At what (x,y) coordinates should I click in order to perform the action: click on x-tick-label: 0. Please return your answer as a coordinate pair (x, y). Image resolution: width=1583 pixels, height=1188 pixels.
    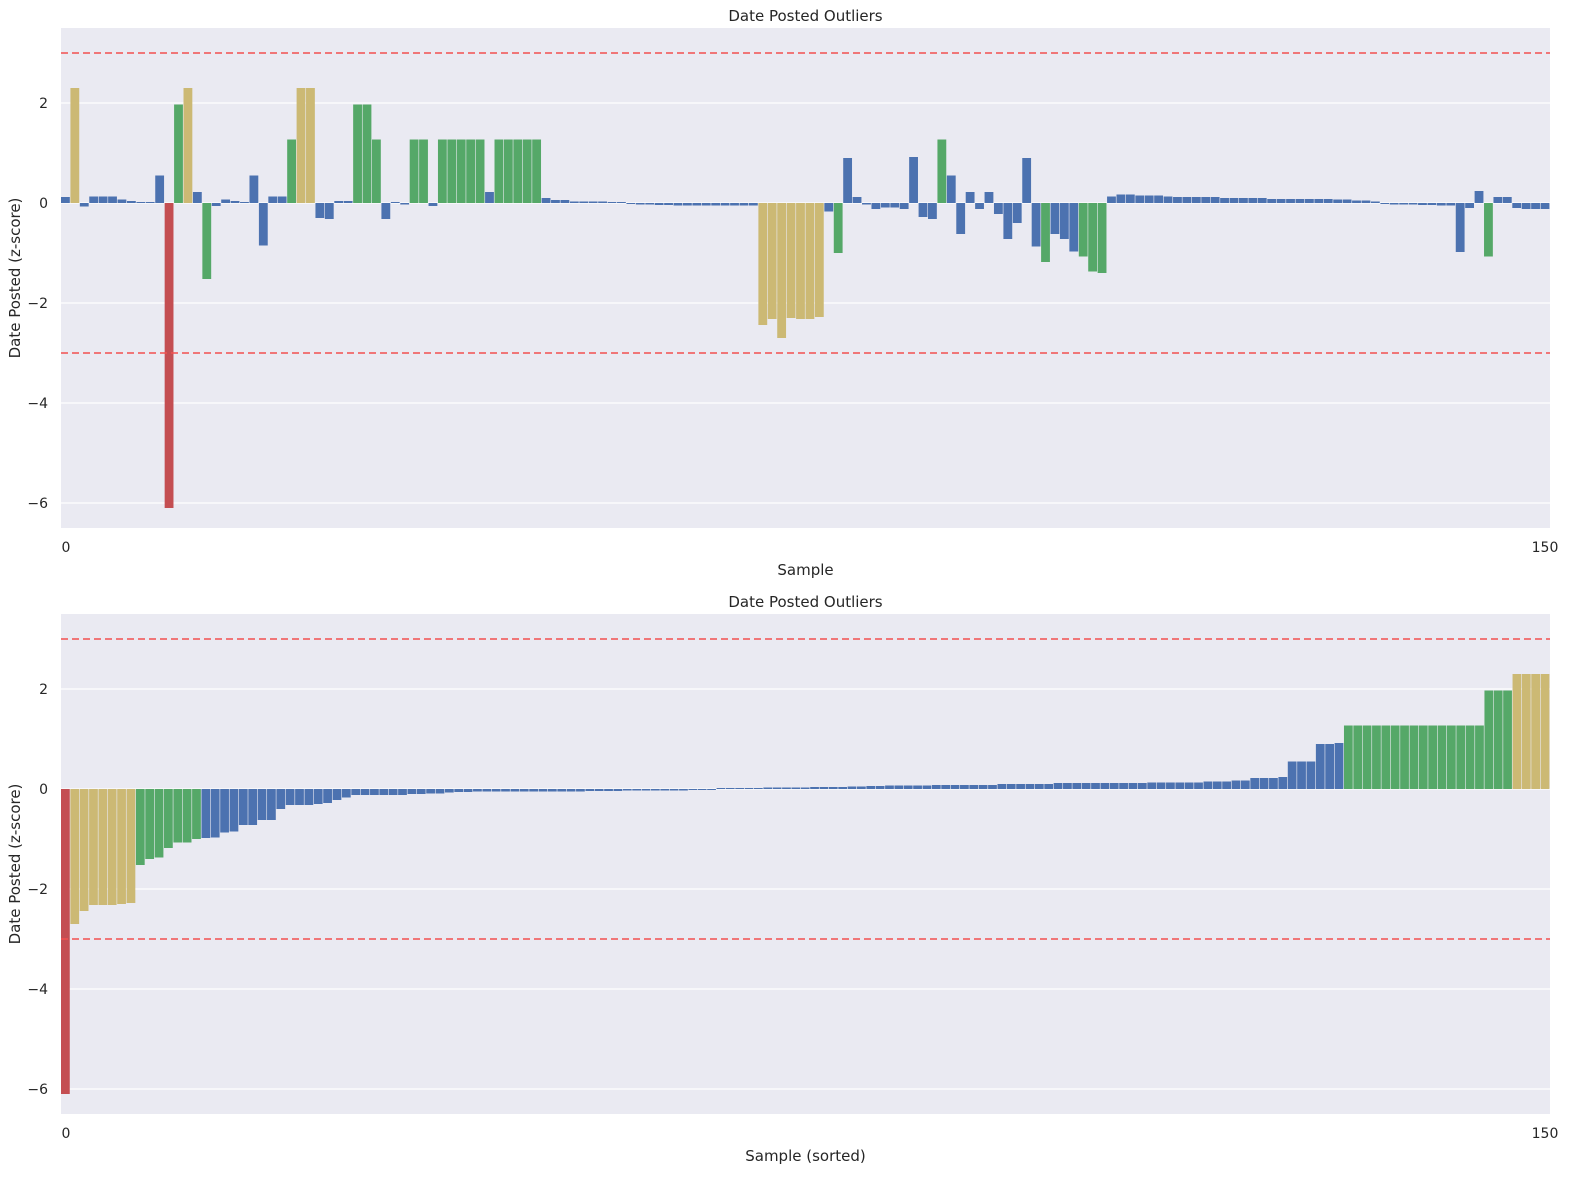
    Looking at the image, I should click on (66, 548).